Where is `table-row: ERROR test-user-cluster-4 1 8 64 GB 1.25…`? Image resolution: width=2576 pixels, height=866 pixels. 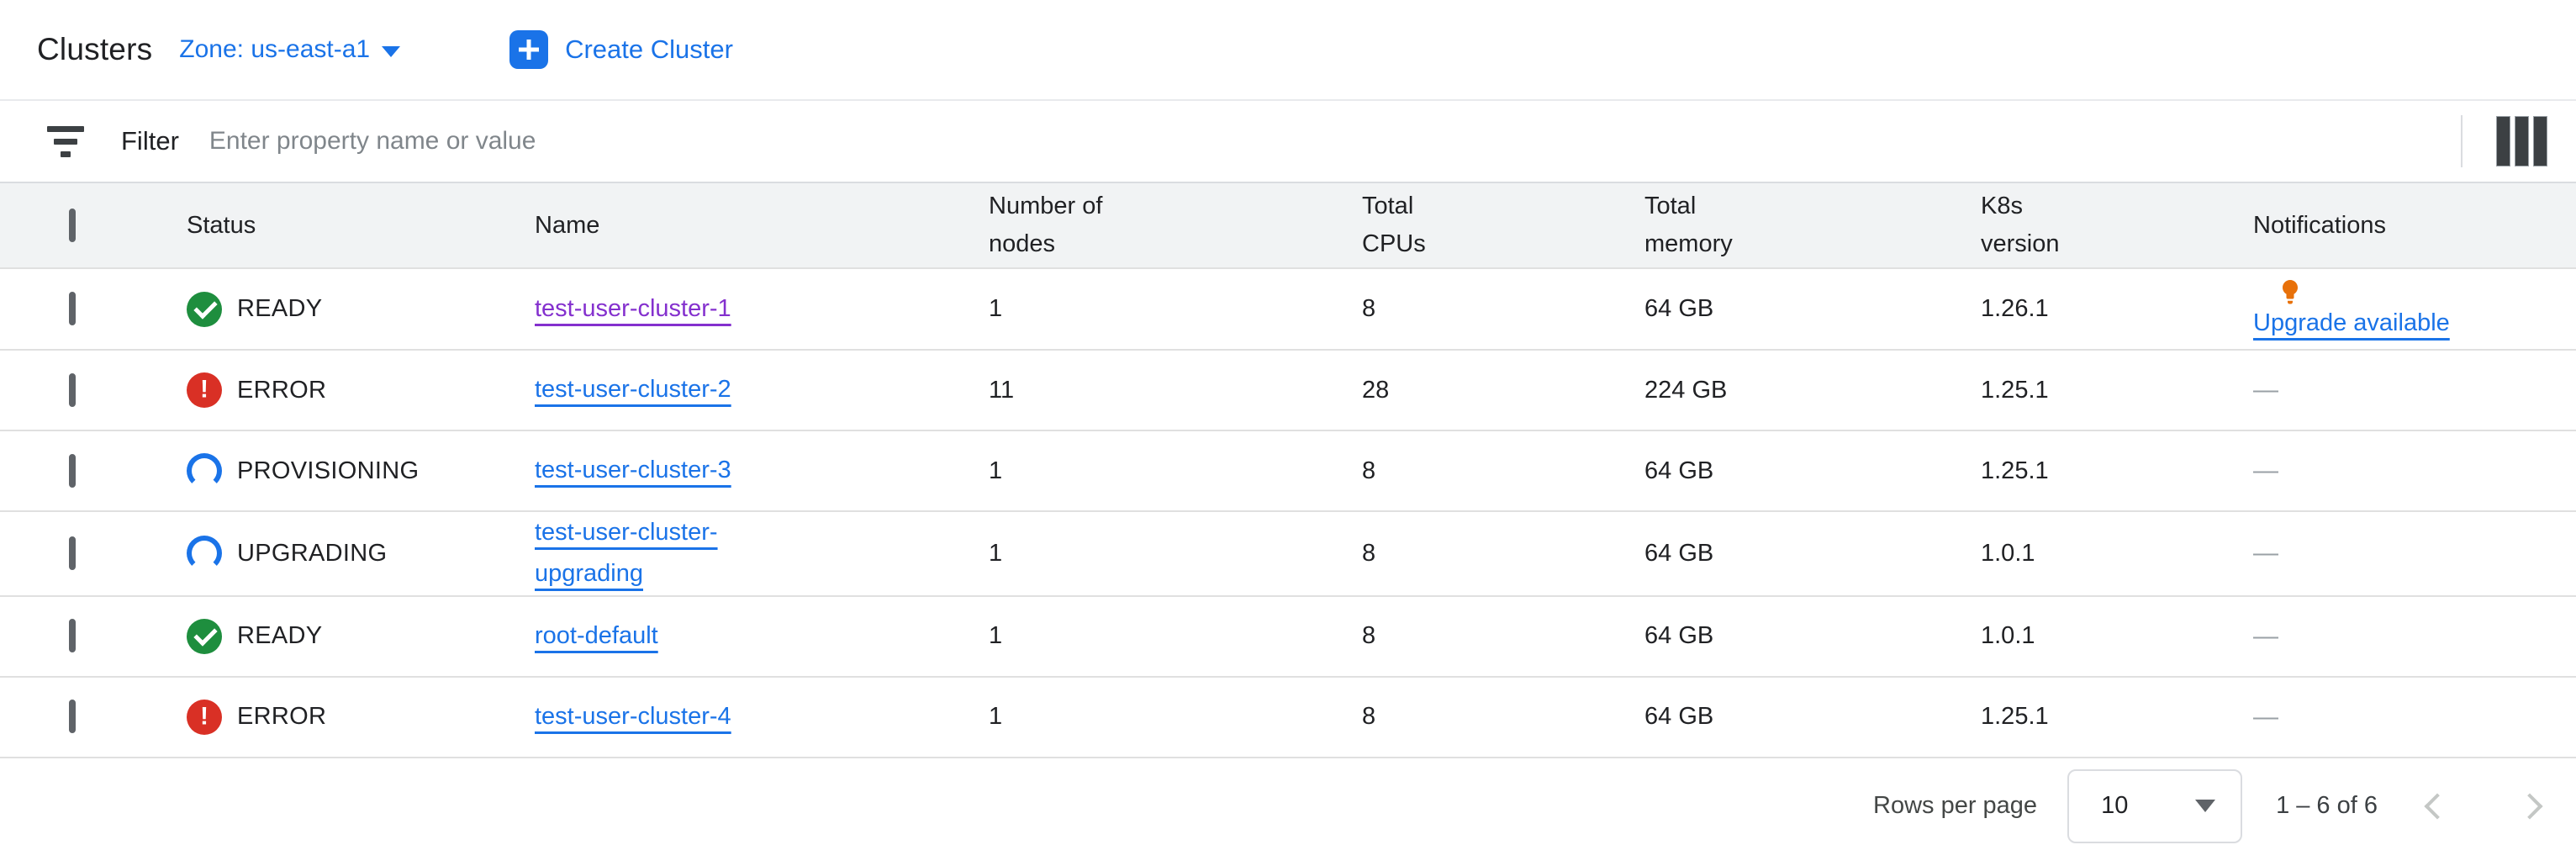
table-row: ERROR test-user-cluster-4 1 8 64 GB 1.25… is located at coordinates (1288, 718).